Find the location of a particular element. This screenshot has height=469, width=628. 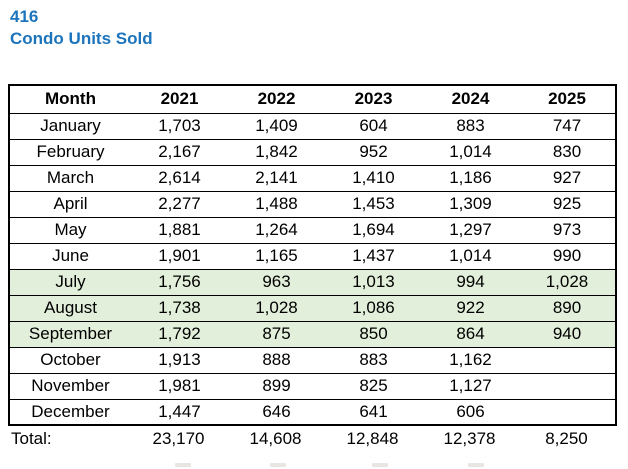

table-row: October 1,913 888 883 1,162 is located at coordinates (312, 360).